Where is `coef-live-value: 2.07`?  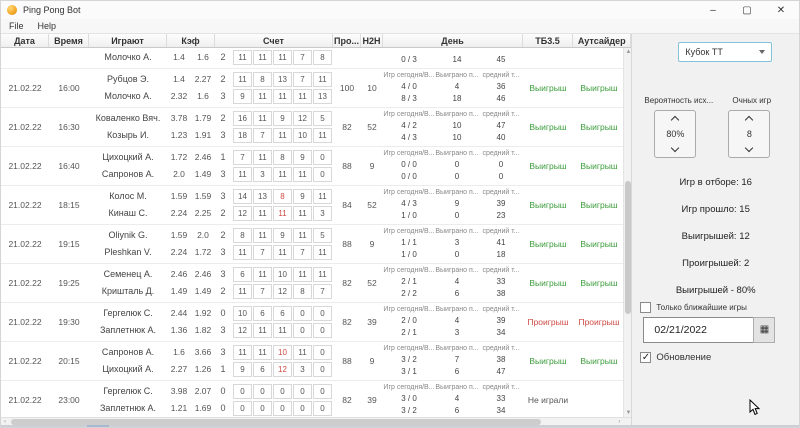
coef-live-value: 2.07 is located at coordinates (203, 390).